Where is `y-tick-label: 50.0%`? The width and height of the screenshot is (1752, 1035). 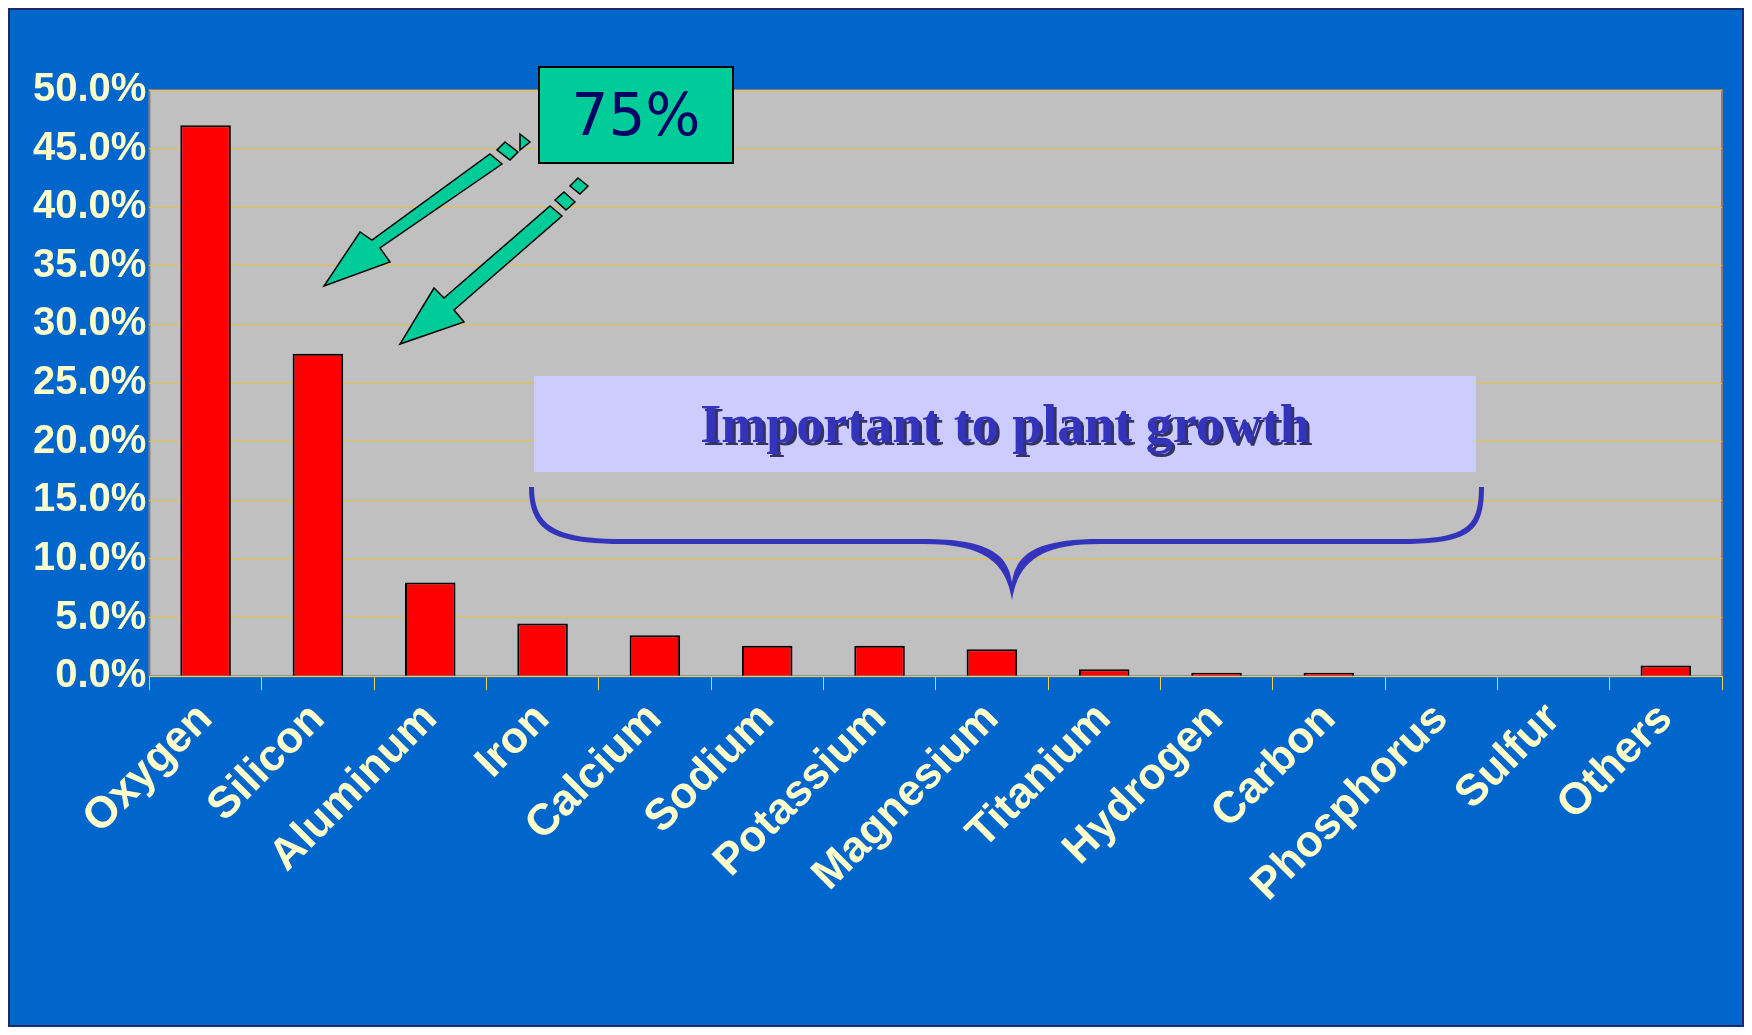
y-tick-label: 50.0% is located at coordinates (90, 87).